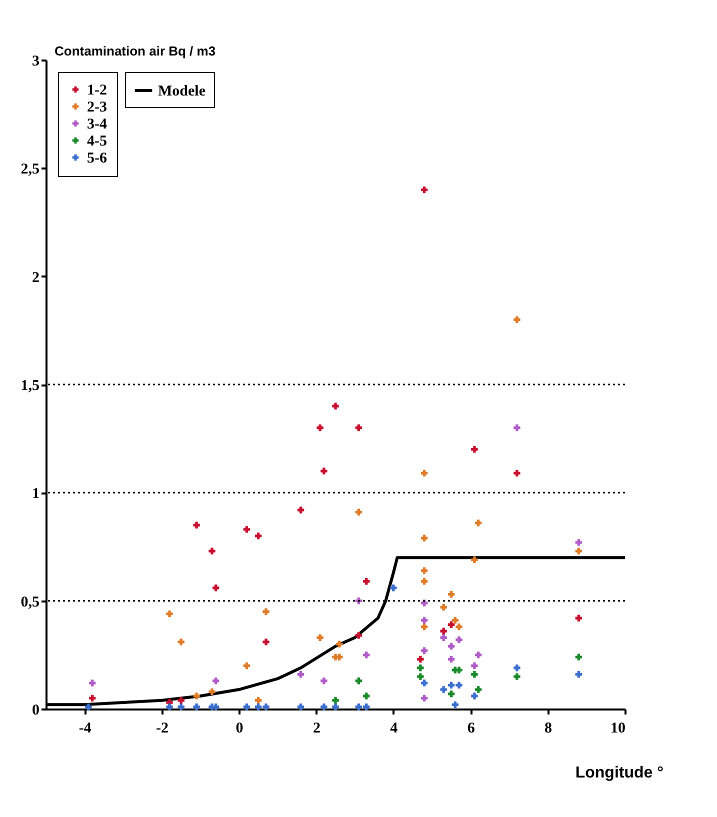 The image size is (717, 817). I want to click on x-tick-label: 4, so click(394, 728).